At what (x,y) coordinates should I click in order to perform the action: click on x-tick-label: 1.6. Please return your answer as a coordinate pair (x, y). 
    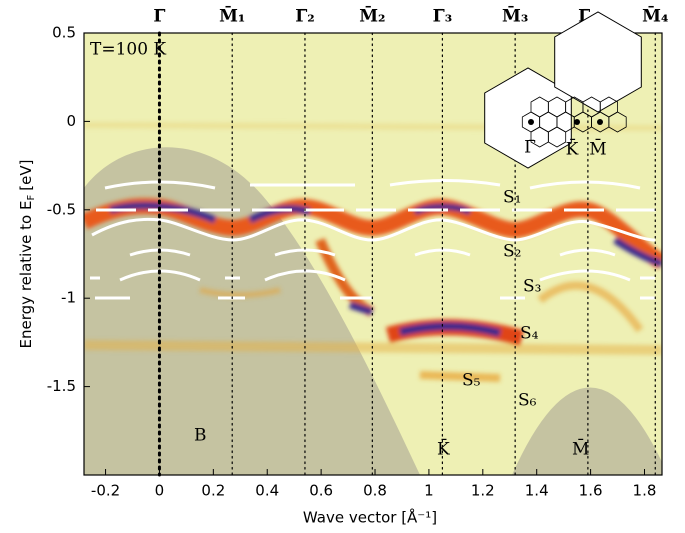
    Looking at the image, I should click on (591, 491).